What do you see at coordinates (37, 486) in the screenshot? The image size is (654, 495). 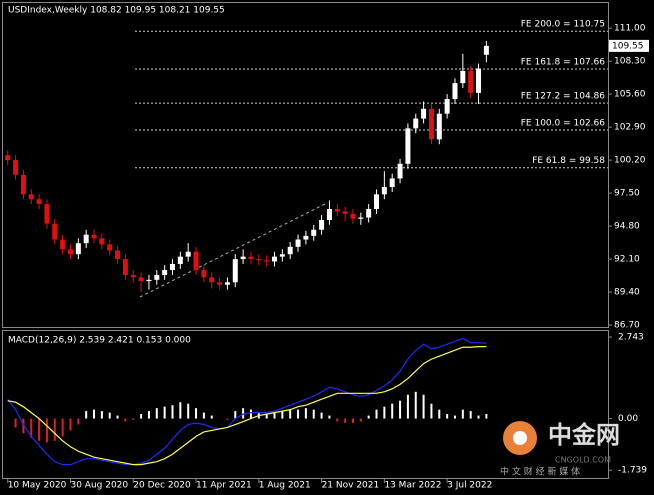 I see `x-tick-label: 10 May 2020` at bounding box center [37, 486].